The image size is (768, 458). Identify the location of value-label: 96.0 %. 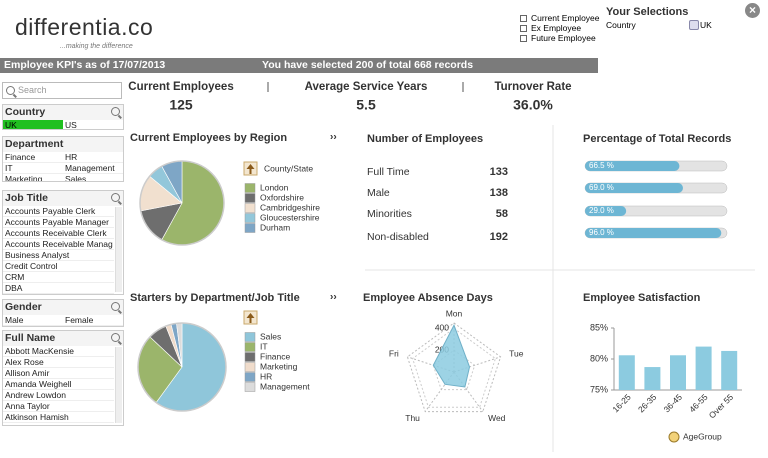
(601, 232).